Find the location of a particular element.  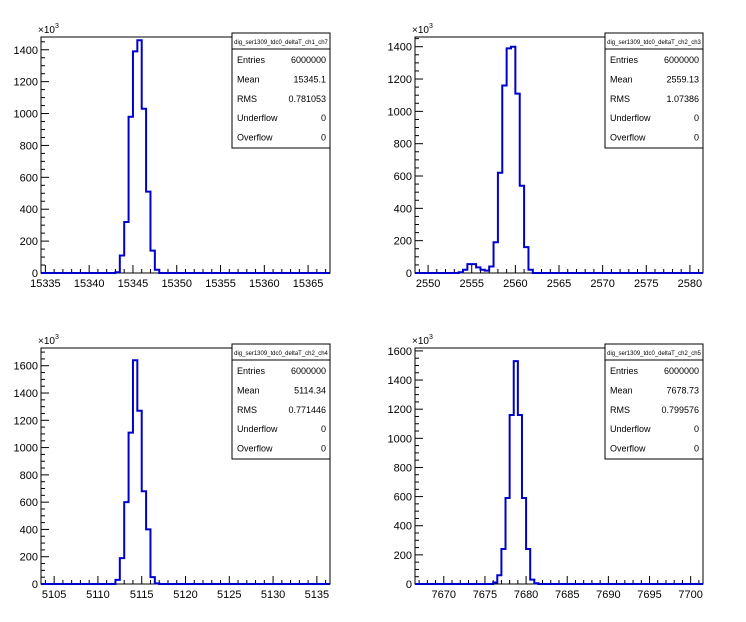

x-tick-label: 5135 is located at coordinates (317, 595).